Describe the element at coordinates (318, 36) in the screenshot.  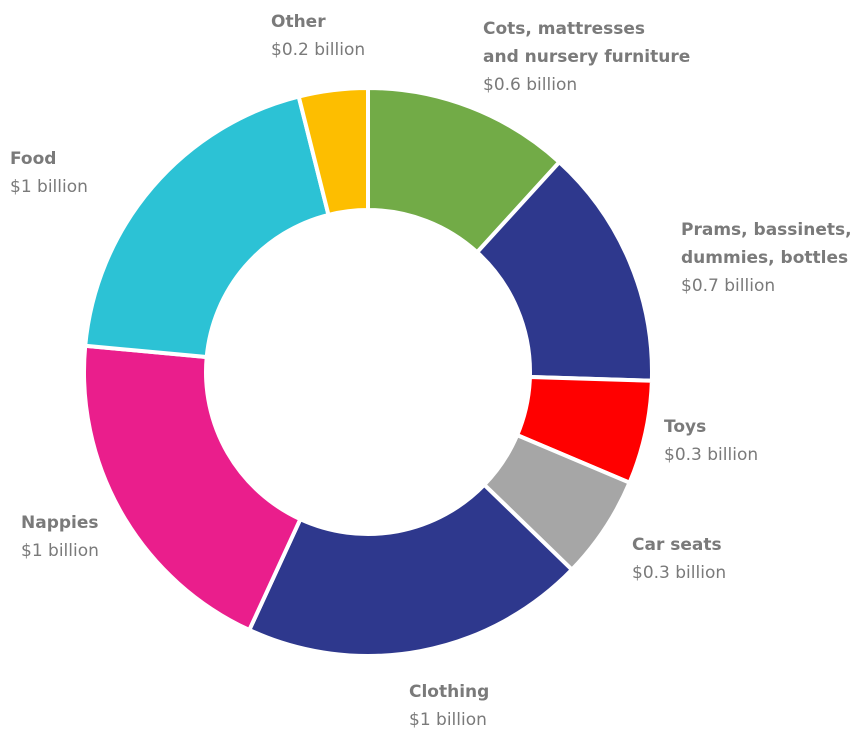
I see `slice-label-other: Other $0.2 billion` at that location.